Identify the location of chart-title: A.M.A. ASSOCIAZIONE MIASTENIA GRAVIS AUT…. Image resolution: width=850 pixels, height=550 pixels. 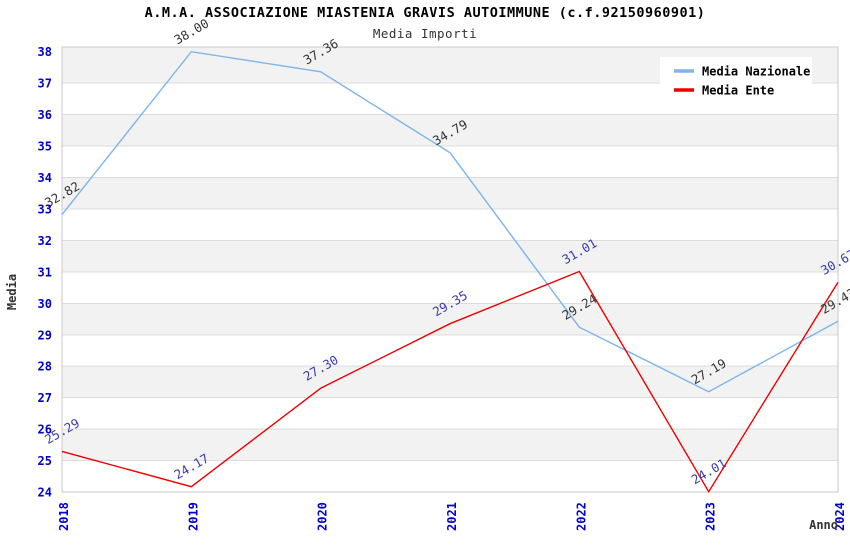
(425, 13).